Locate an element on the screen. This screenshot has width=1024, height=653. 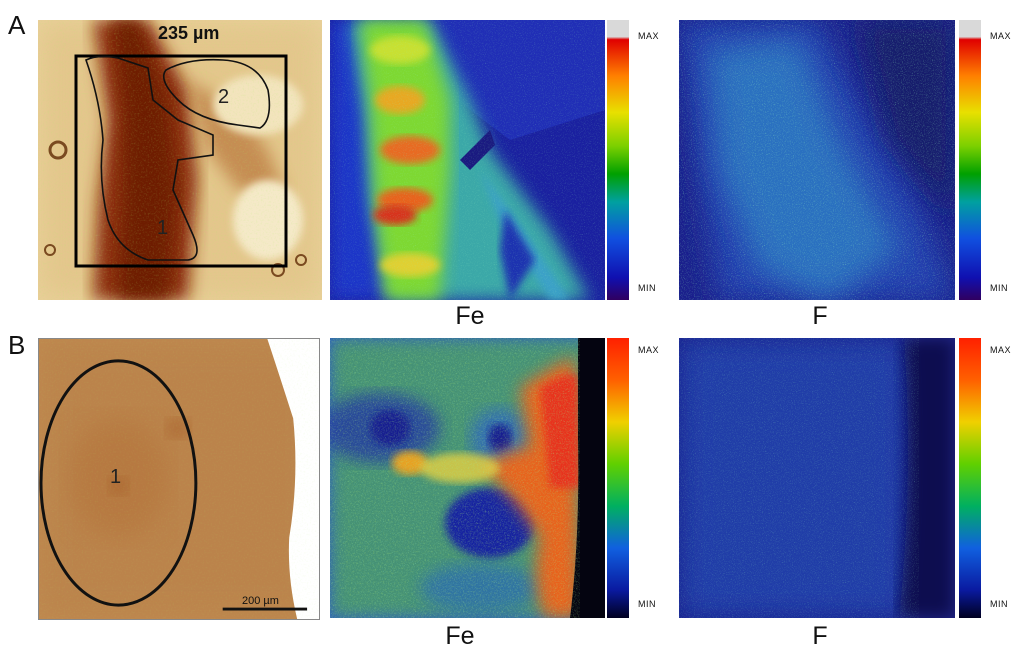
fe-colorbar-max-b: MAX is located at coordinates (649, 350).